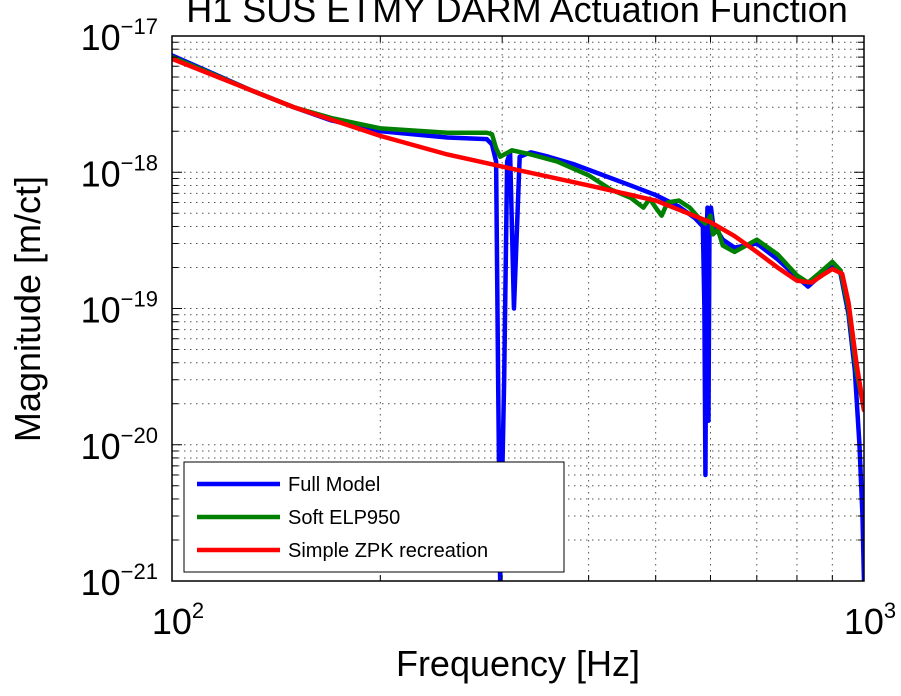  What do you see at coordinates (524, 620) in the screenshot?
I see `x-tick-labels: 10² 10³` at bounding box center [524, 620].